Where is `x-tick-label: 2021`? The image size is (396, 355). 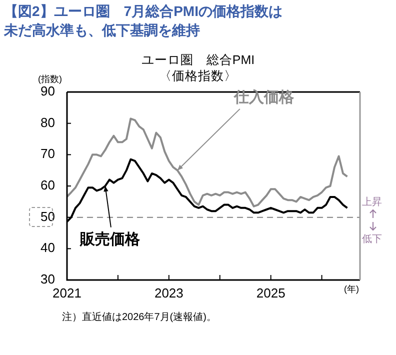
x-tick-label: 2021 is located at coordinates (67, 292).